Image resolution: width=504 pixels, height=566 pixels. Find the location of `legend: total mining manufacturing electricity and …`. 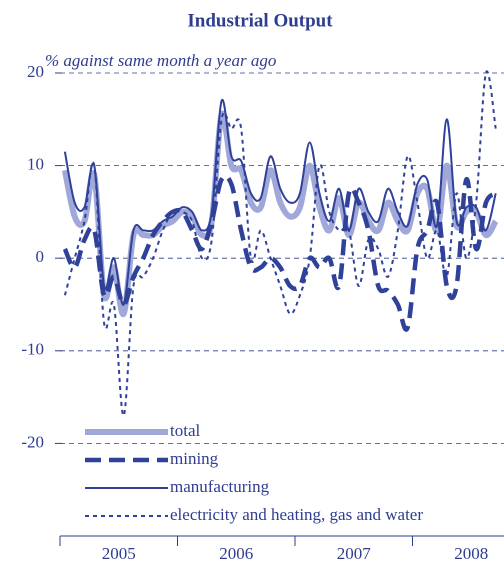

legend: total mining manufacturing electricity and … is located at coordinates (254, 472).